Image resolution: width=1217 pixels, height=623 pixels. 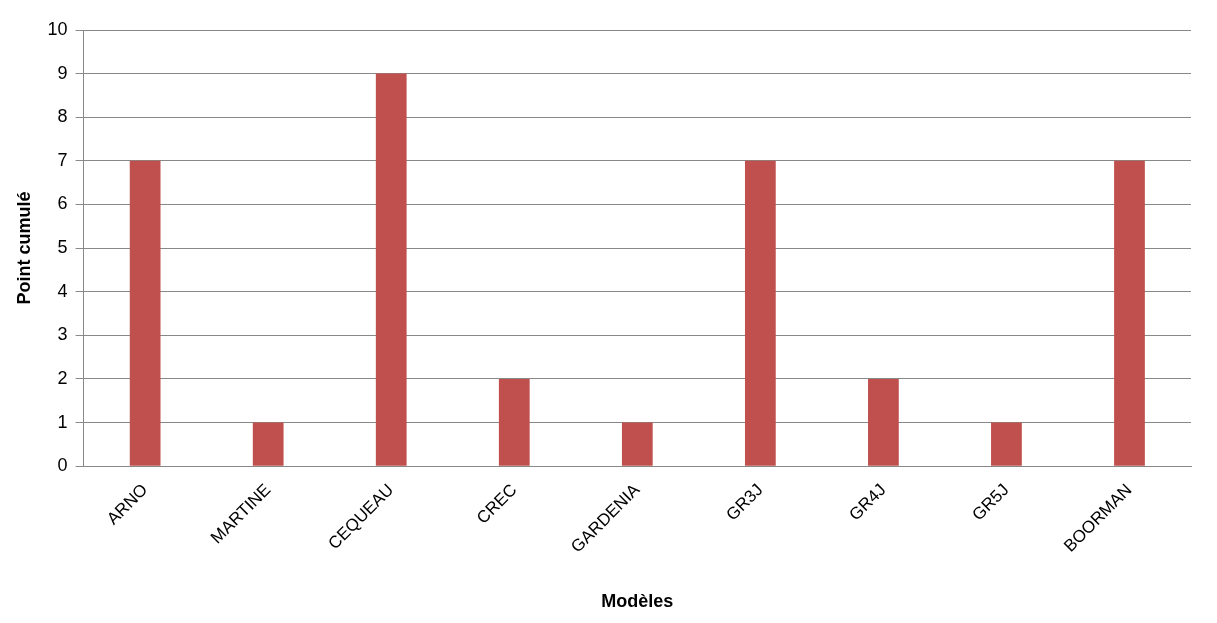 I want to click on y-tick-label: 3, so click(x=62, y=334).